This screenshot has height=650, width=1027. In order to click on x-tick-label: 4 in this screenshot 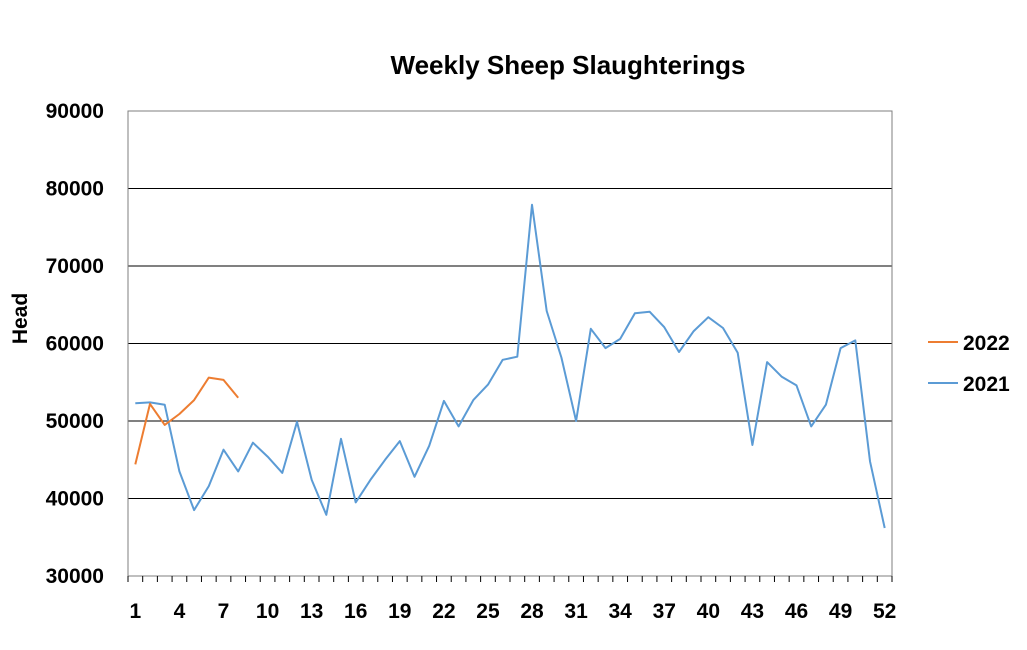, I will do `click(180, 611)`.